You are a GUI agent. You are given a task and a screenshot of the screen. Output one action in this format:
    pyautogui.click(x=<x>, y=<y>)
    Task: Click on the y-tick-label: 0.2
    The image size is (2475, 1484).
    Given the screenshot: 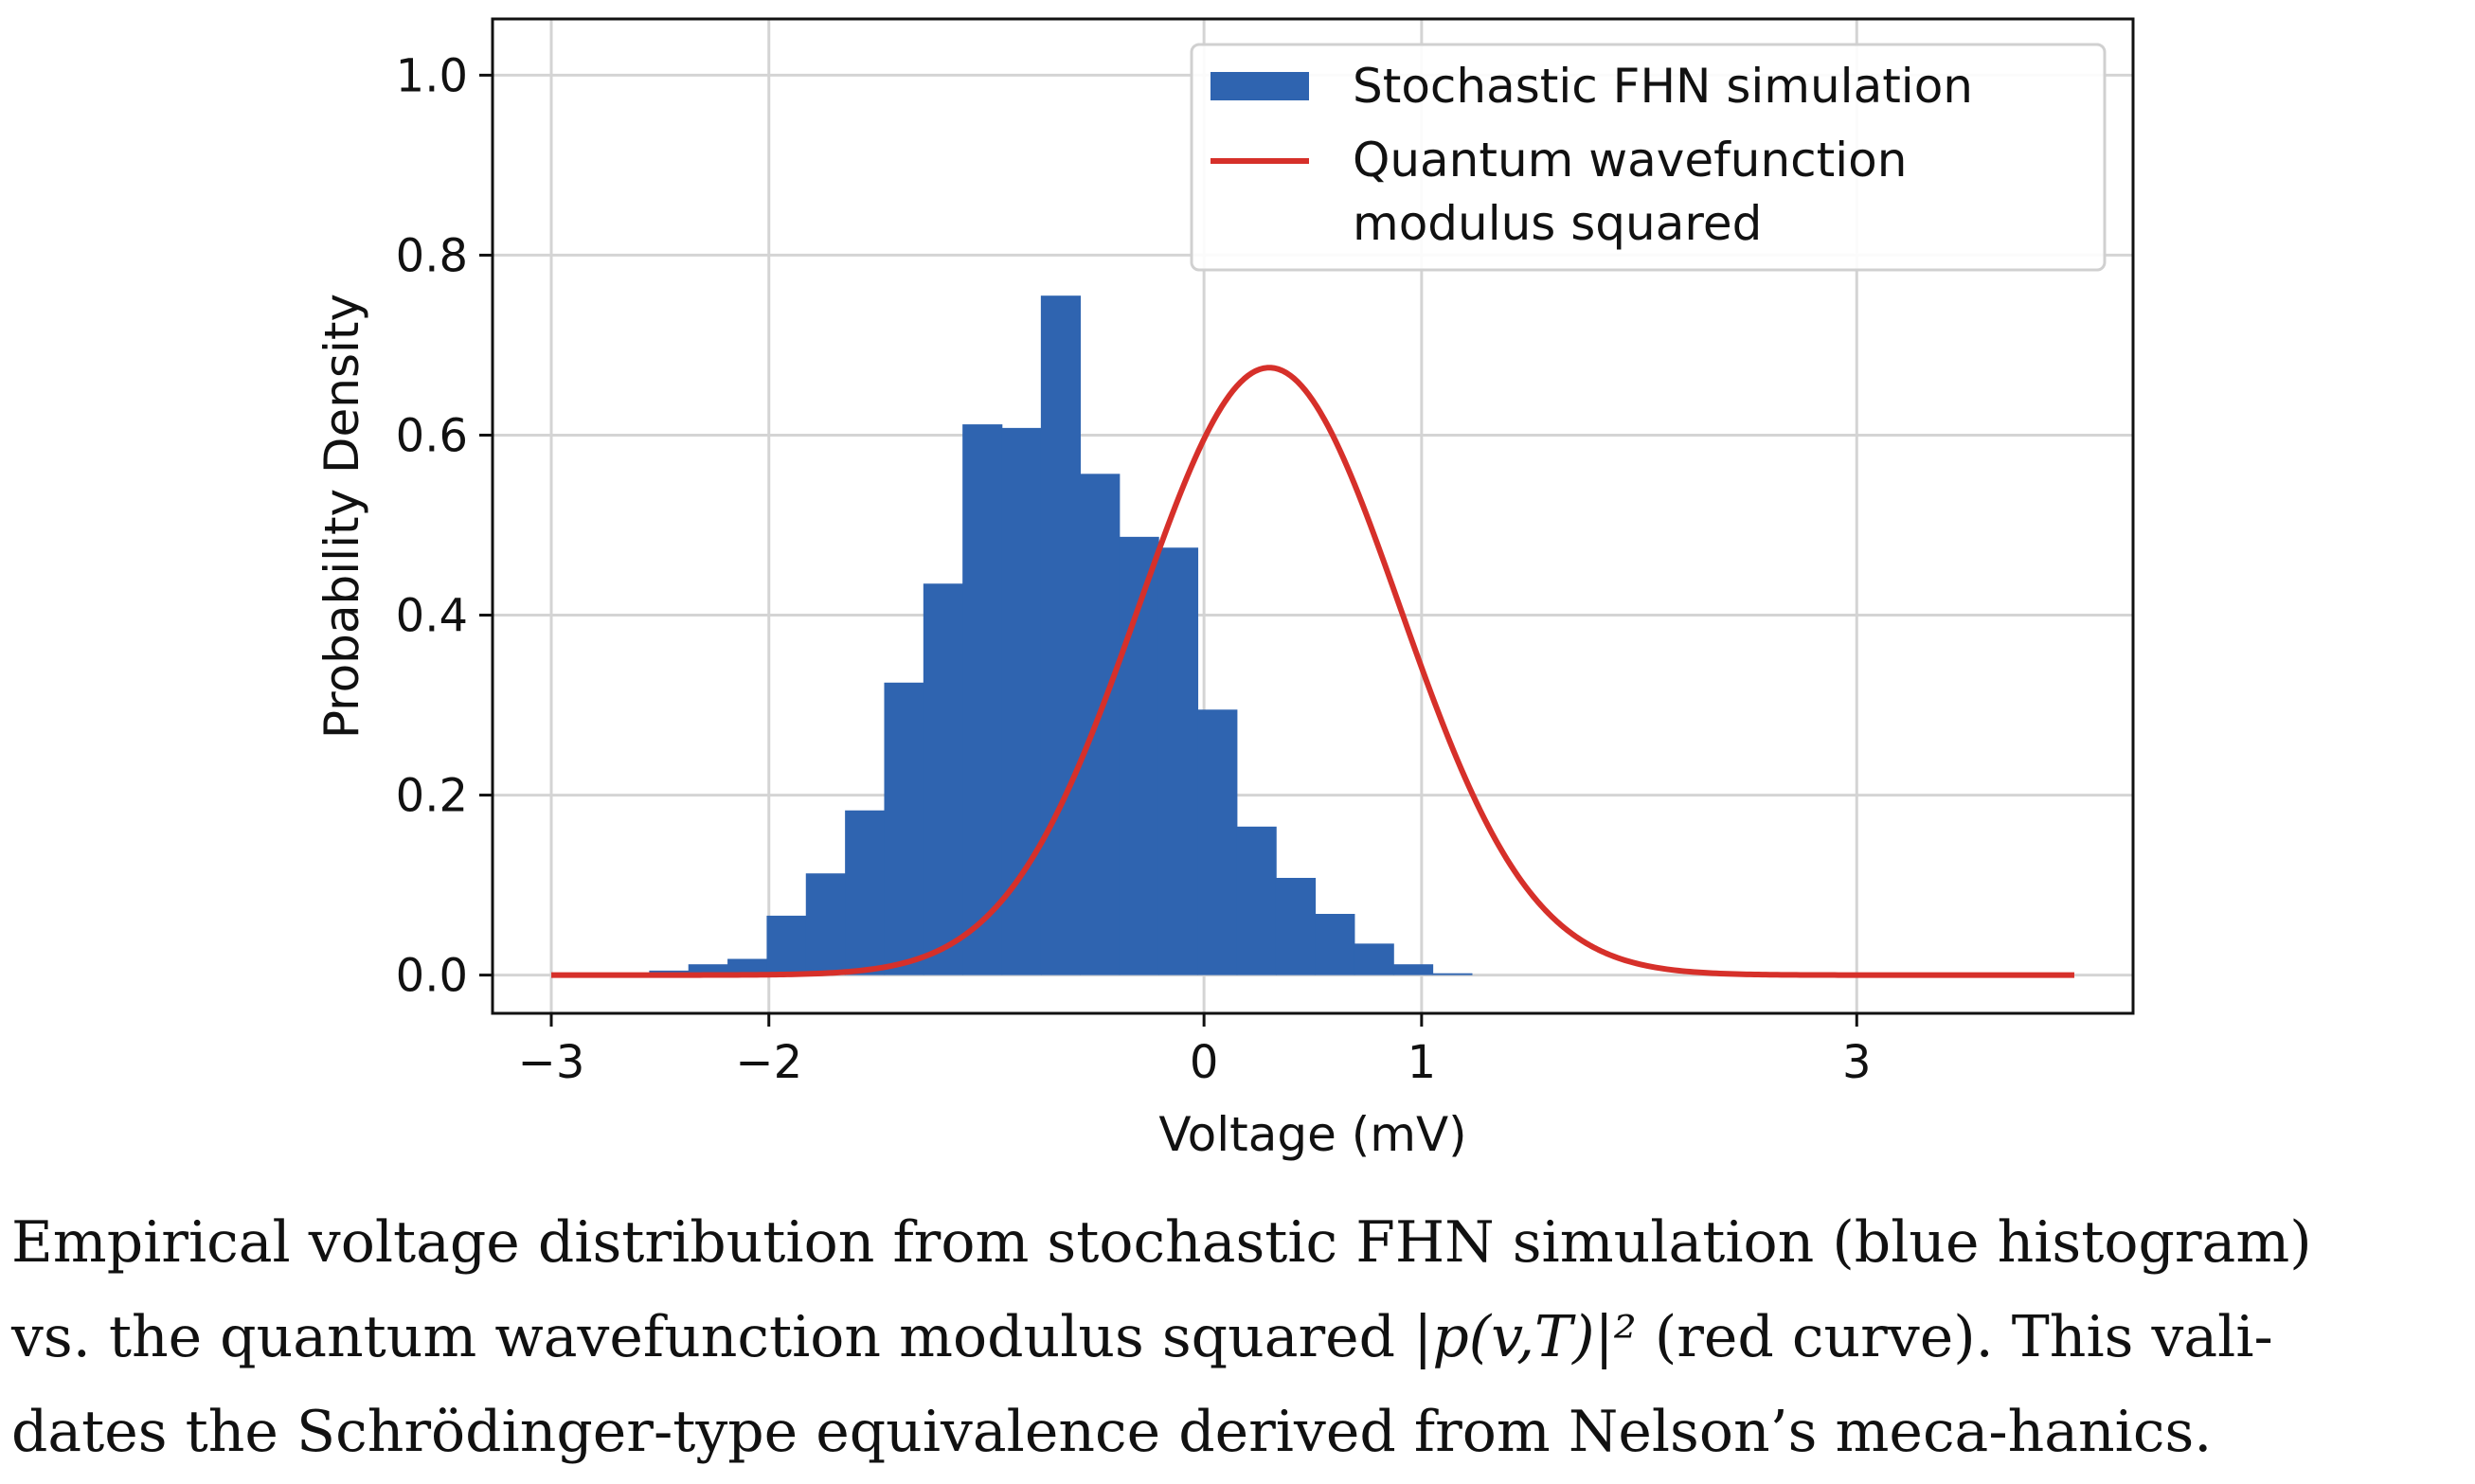 What is the action you would take?
    pyautogui.click(x=432, y=796)
    